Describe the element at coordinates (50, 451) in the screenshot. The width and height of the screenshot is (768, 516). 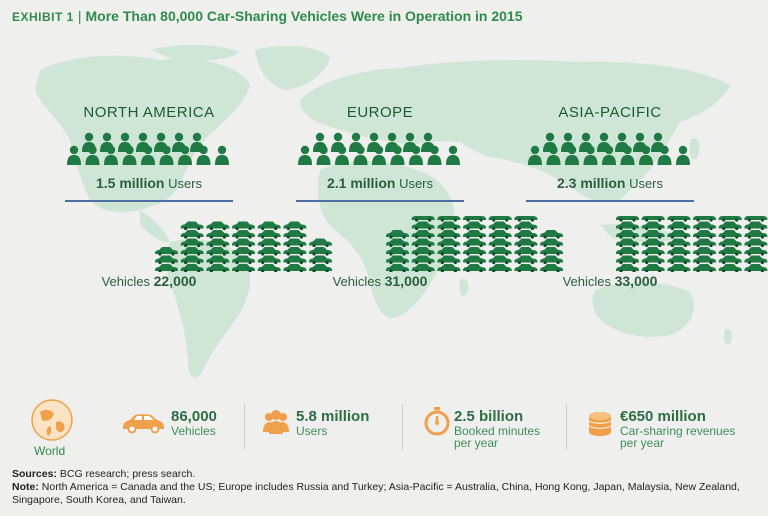
I see `world-label: World` at that location.